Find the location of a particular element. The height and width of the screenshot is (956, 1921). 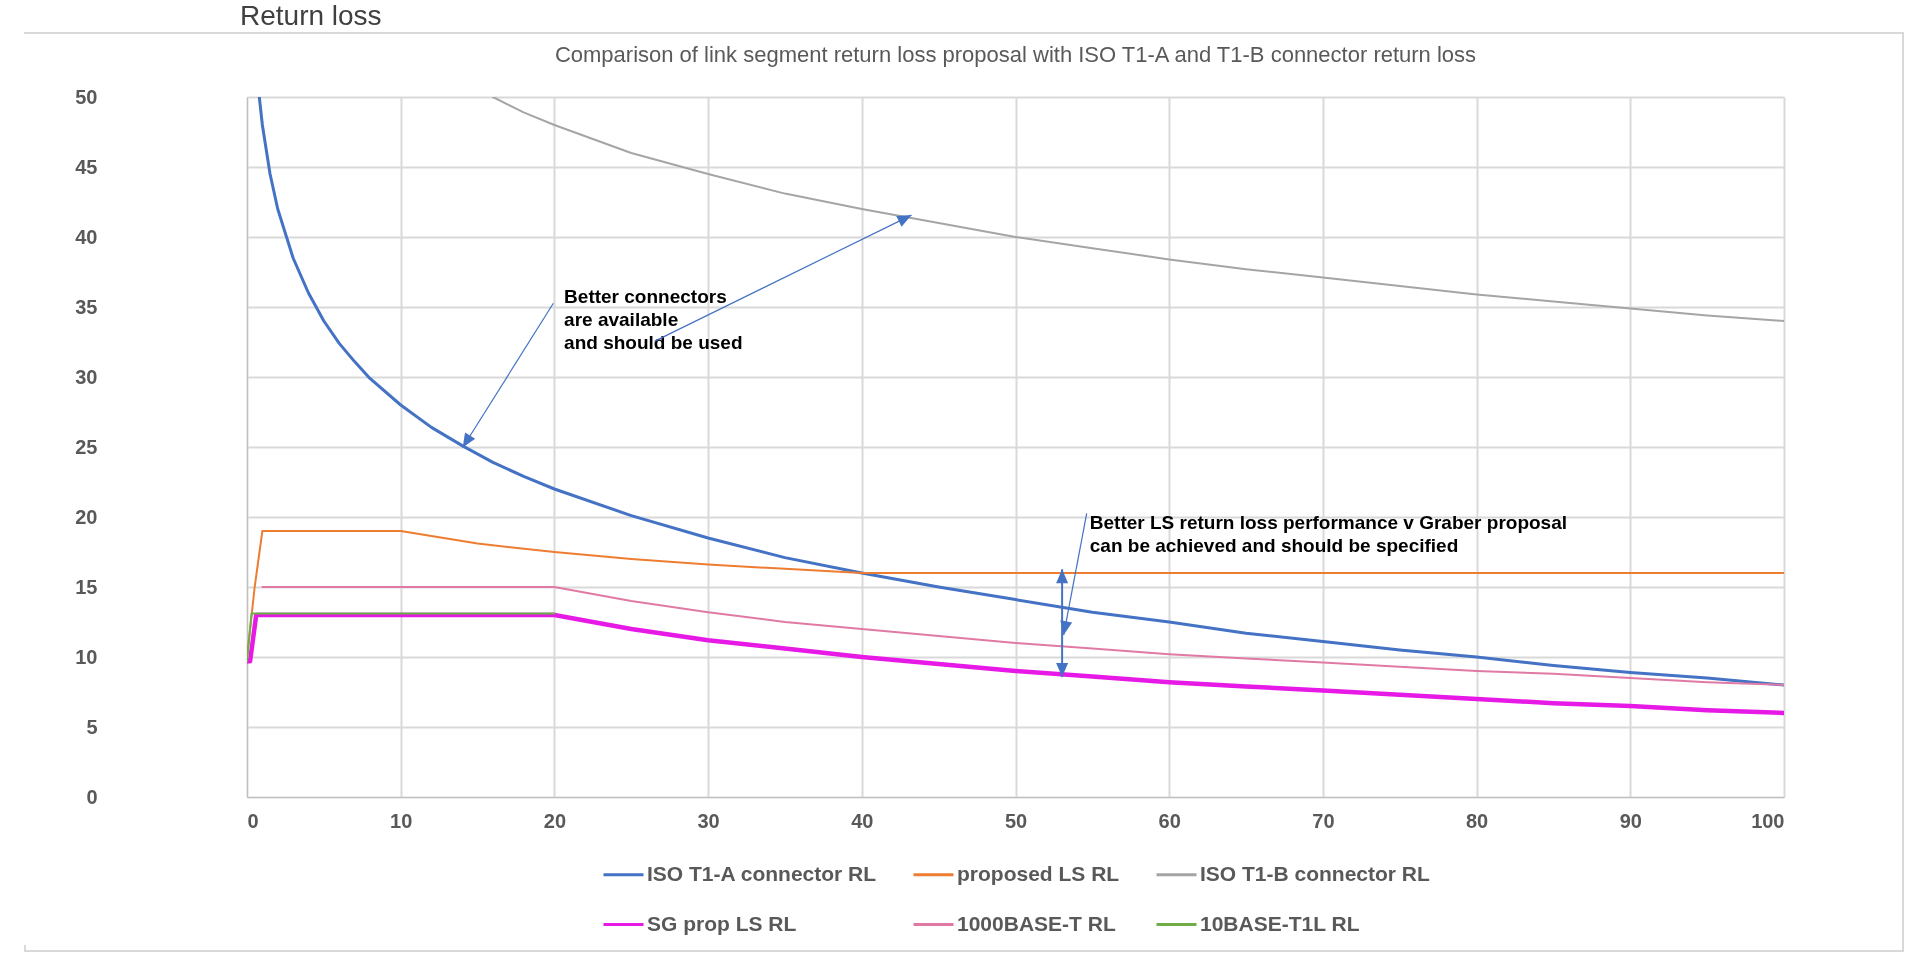

x-tick-label: 30 is located at coordinates (708, 820).